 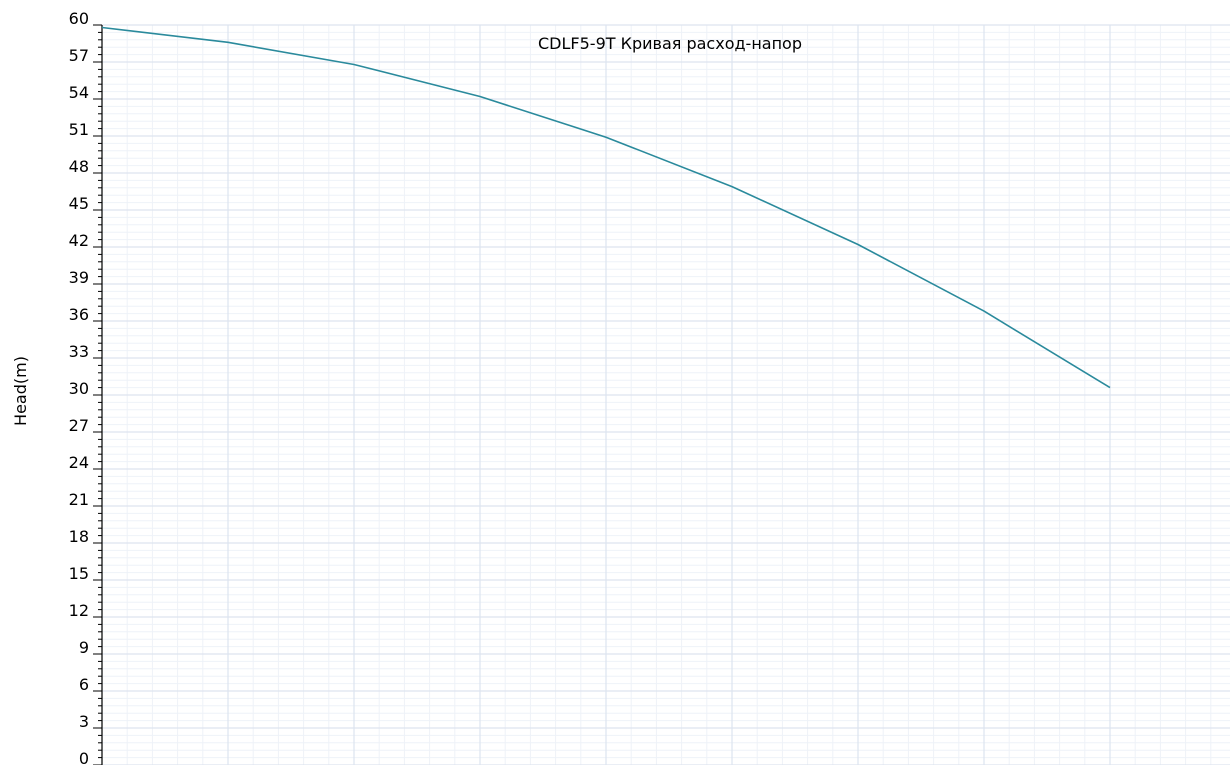 I want to click on y-tick-label: 21, so click(x=79, y=499).